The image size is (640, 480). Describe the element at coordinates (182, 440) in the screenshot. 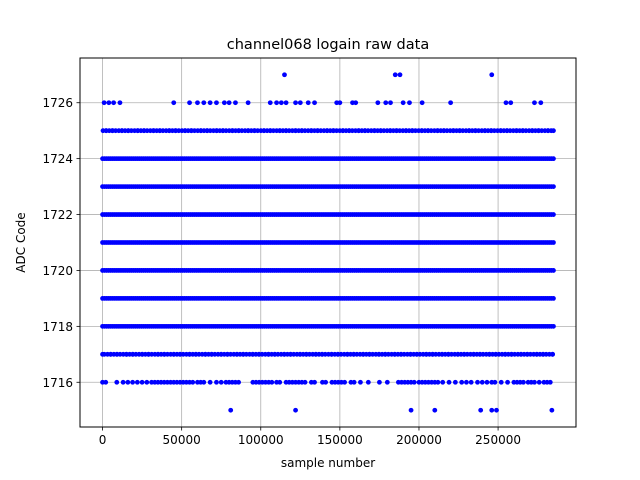

I see `x-tick-label: 50000` at that location.